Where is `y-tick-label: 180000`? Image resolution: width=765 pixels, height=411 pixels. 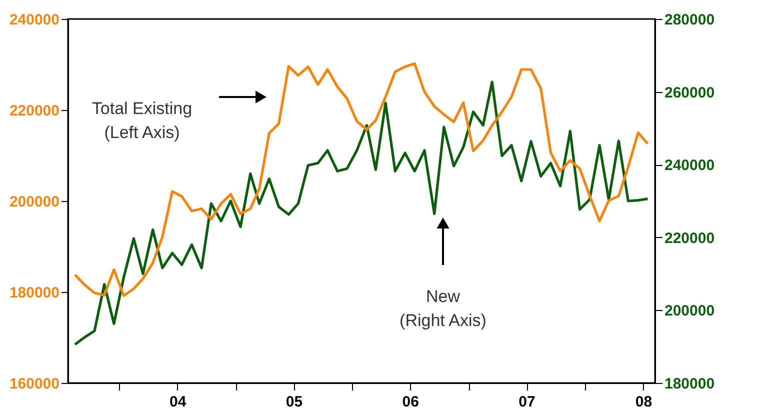 y-tick-label: 180000 is located at coordinates (34, 293).